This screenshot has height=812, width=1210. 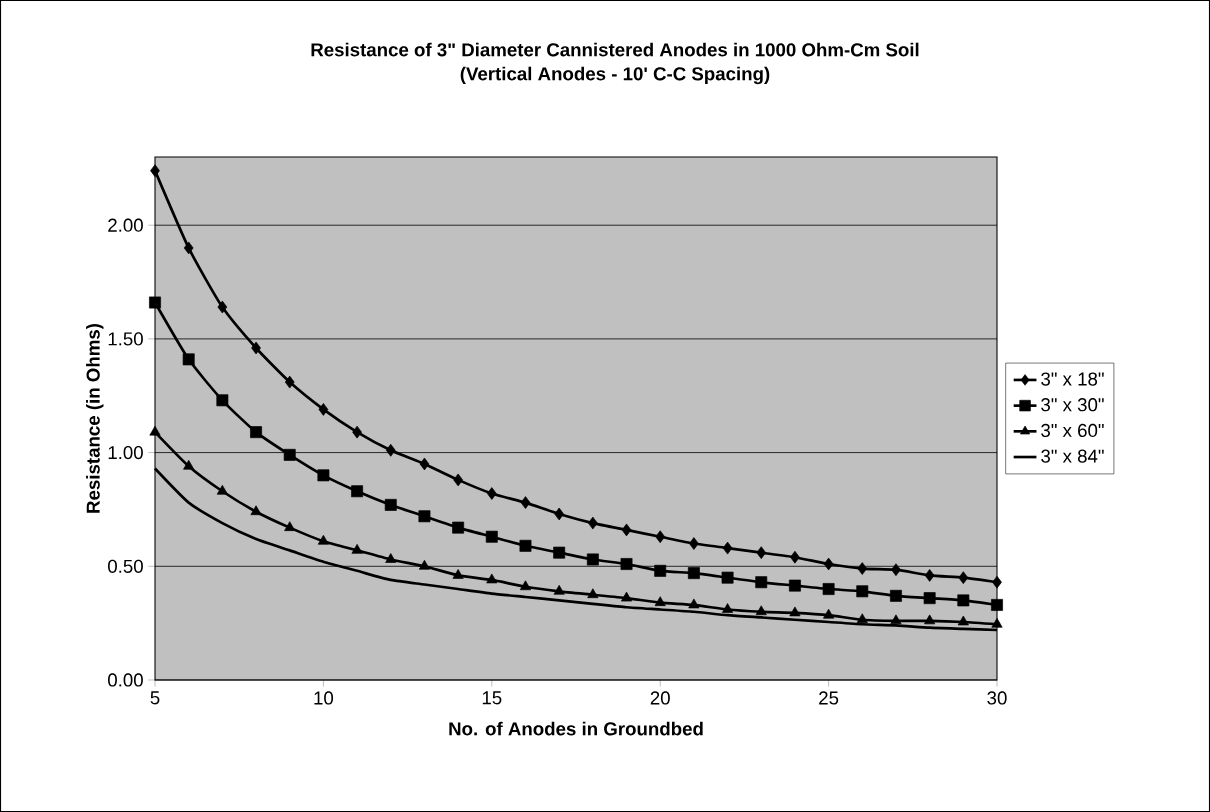 What do you see at coordinates (615, 49) in the screenshot?
I see `chart-title: Resistance of 3" Diameter Cannistered Anodes in 1000 Ohm-Cm Soil` at bounding box center [615, 49].